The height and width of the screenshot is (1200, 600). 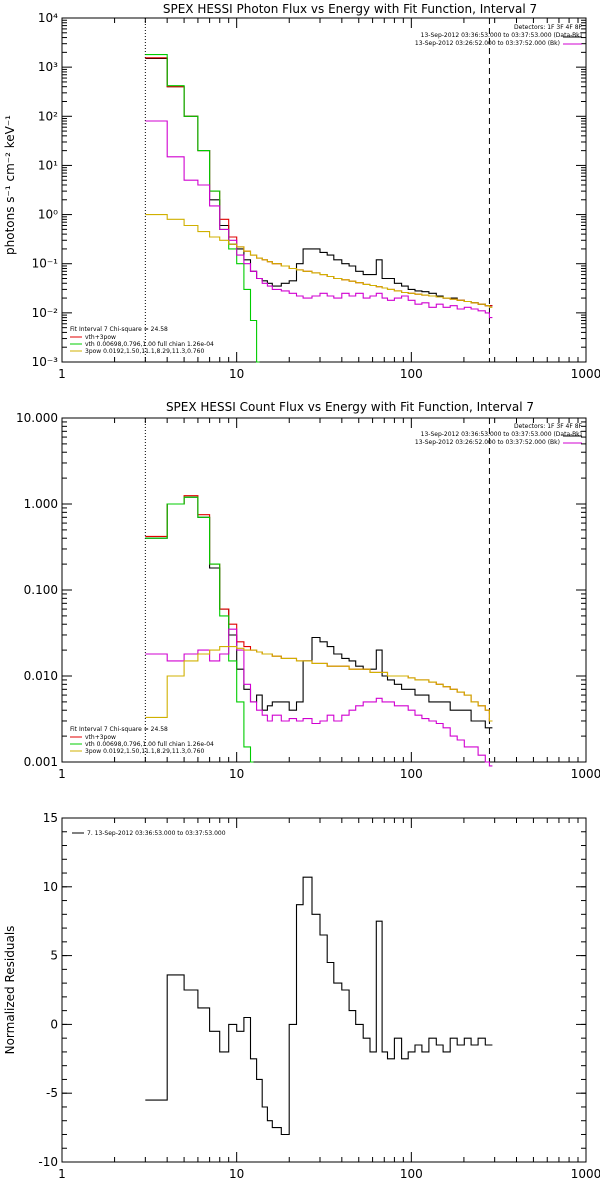 What do you see at coordinates (48, 165) in the screenshot?
I see `y-tick-label: 10¹` at bounding box center [48, 165].